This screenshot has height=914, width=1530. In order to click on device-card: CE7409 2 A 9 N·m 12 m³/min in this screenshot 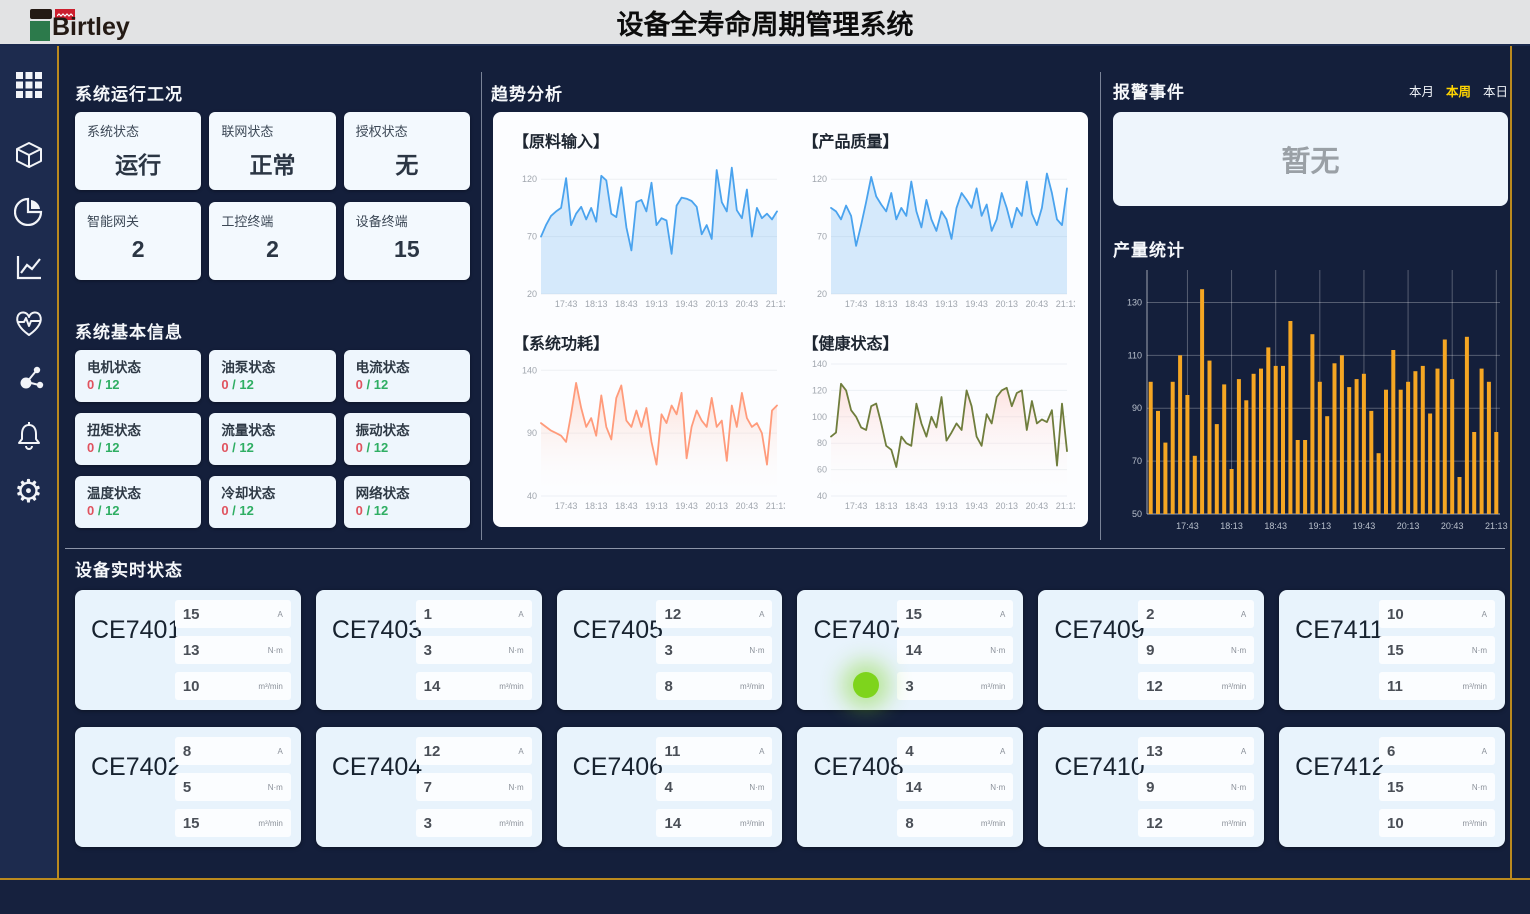, I will do `click(1151, 650)`.